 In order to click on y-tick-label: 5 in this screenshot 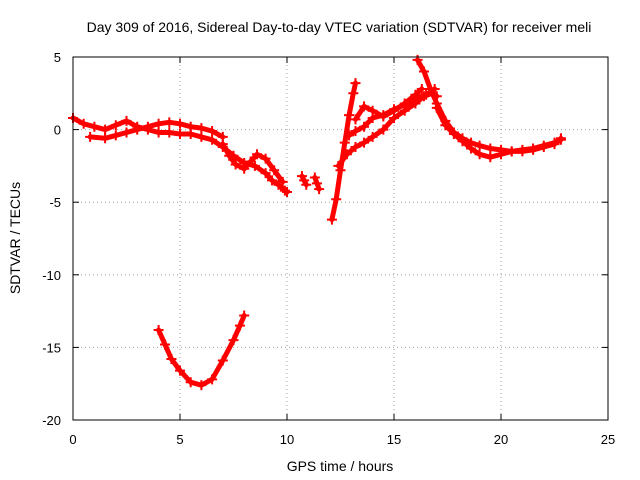, I will do `click(57, 57)`.